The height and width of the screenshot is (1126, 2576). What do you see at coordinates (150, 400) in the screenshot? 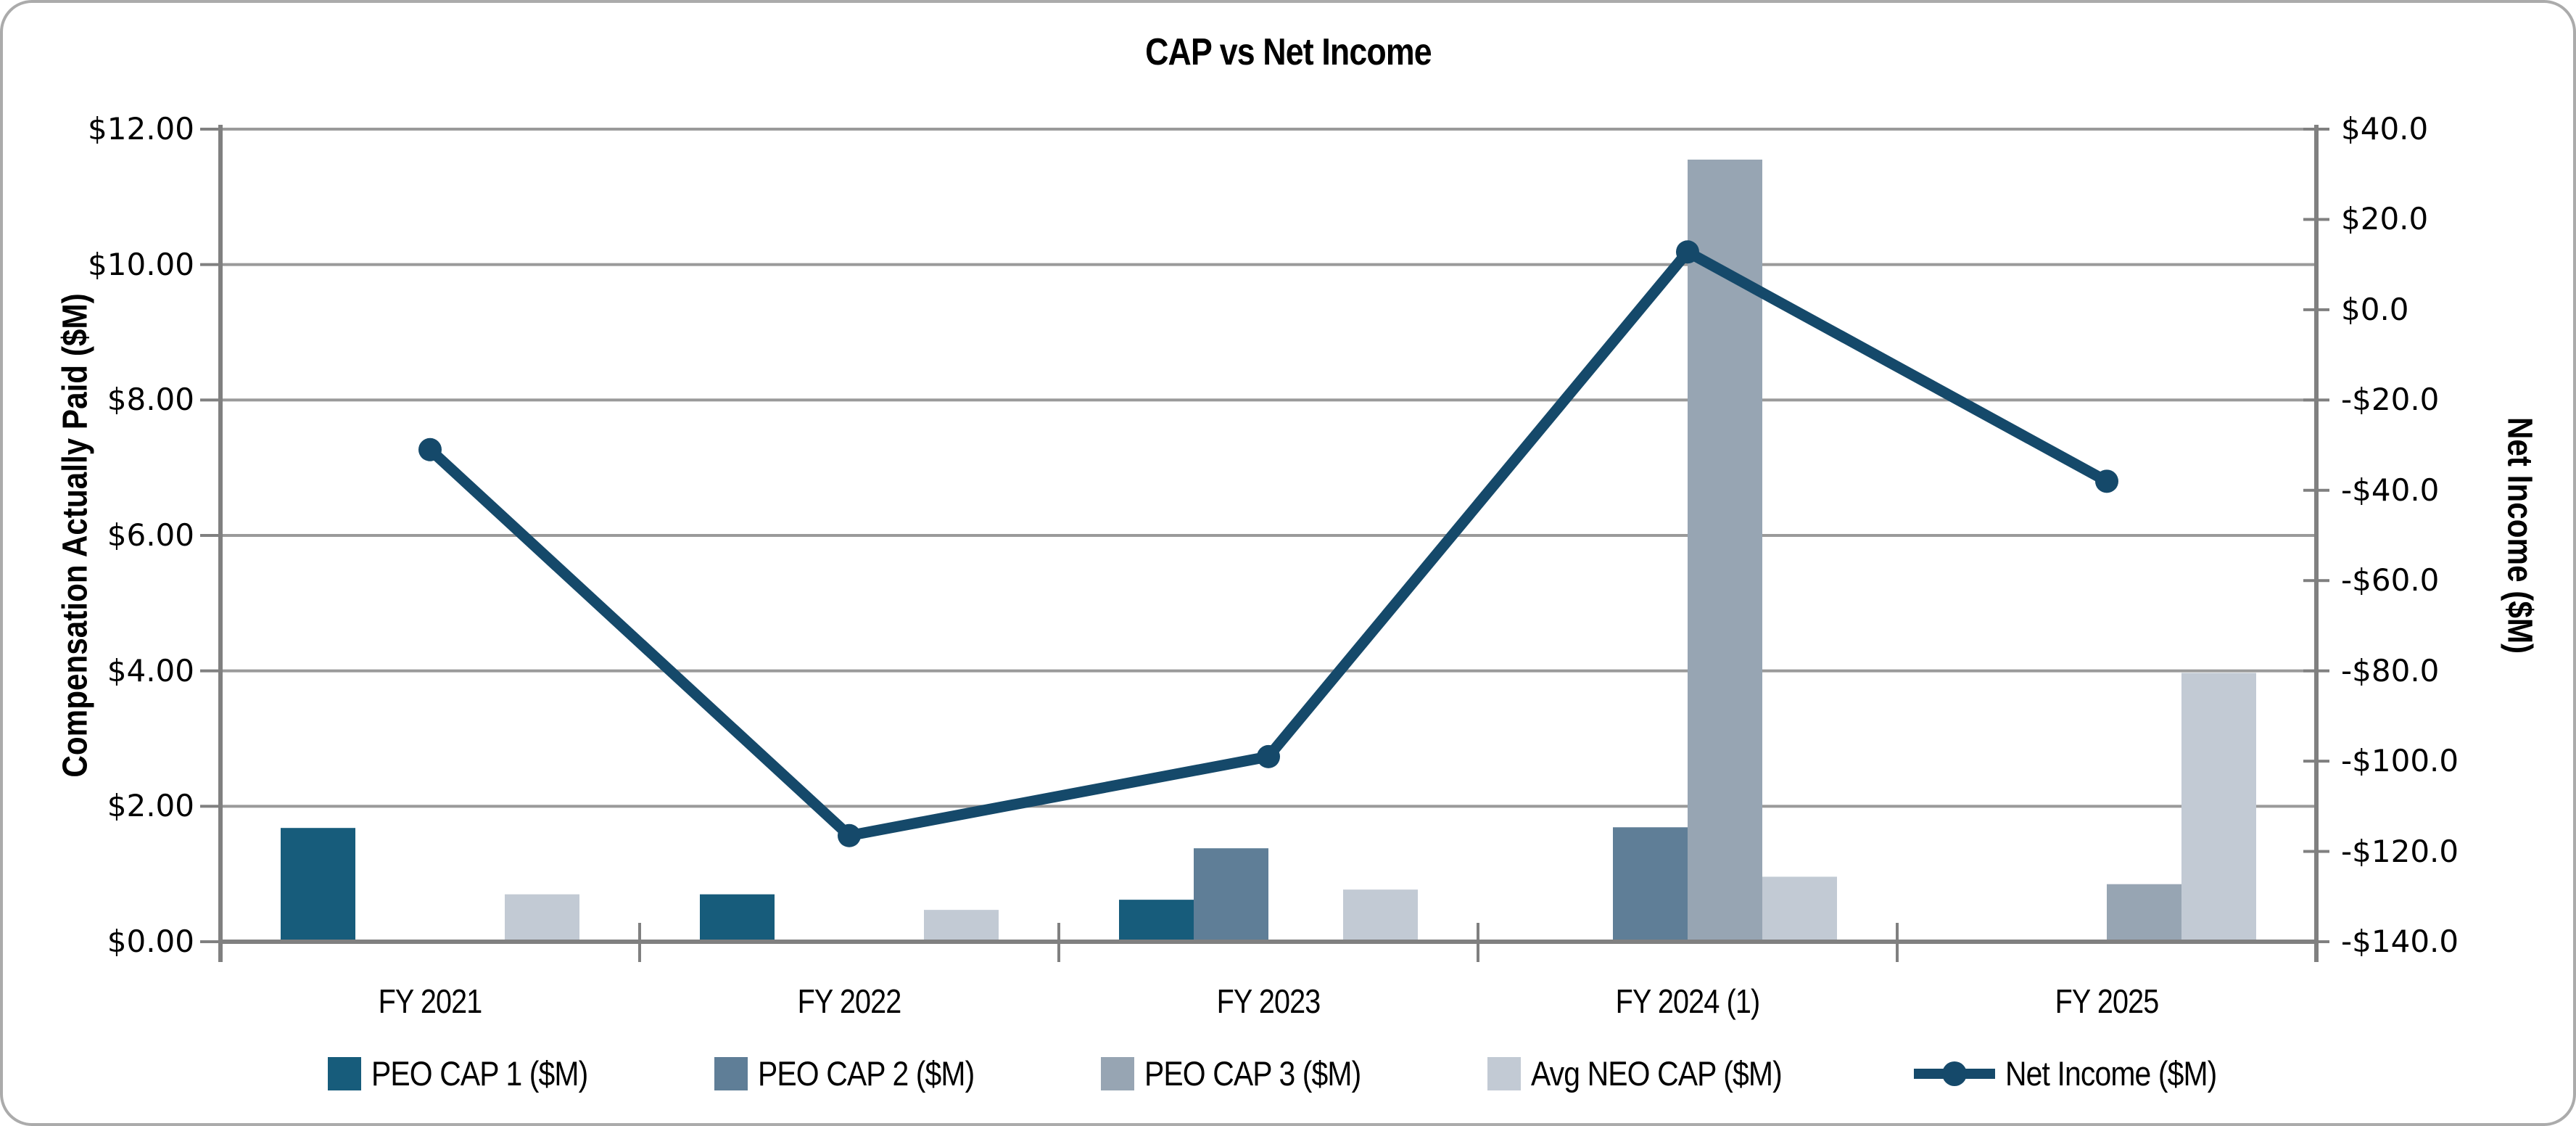
I see `left-axis-tick-label: $8.00` at bounding box center [150, 400].